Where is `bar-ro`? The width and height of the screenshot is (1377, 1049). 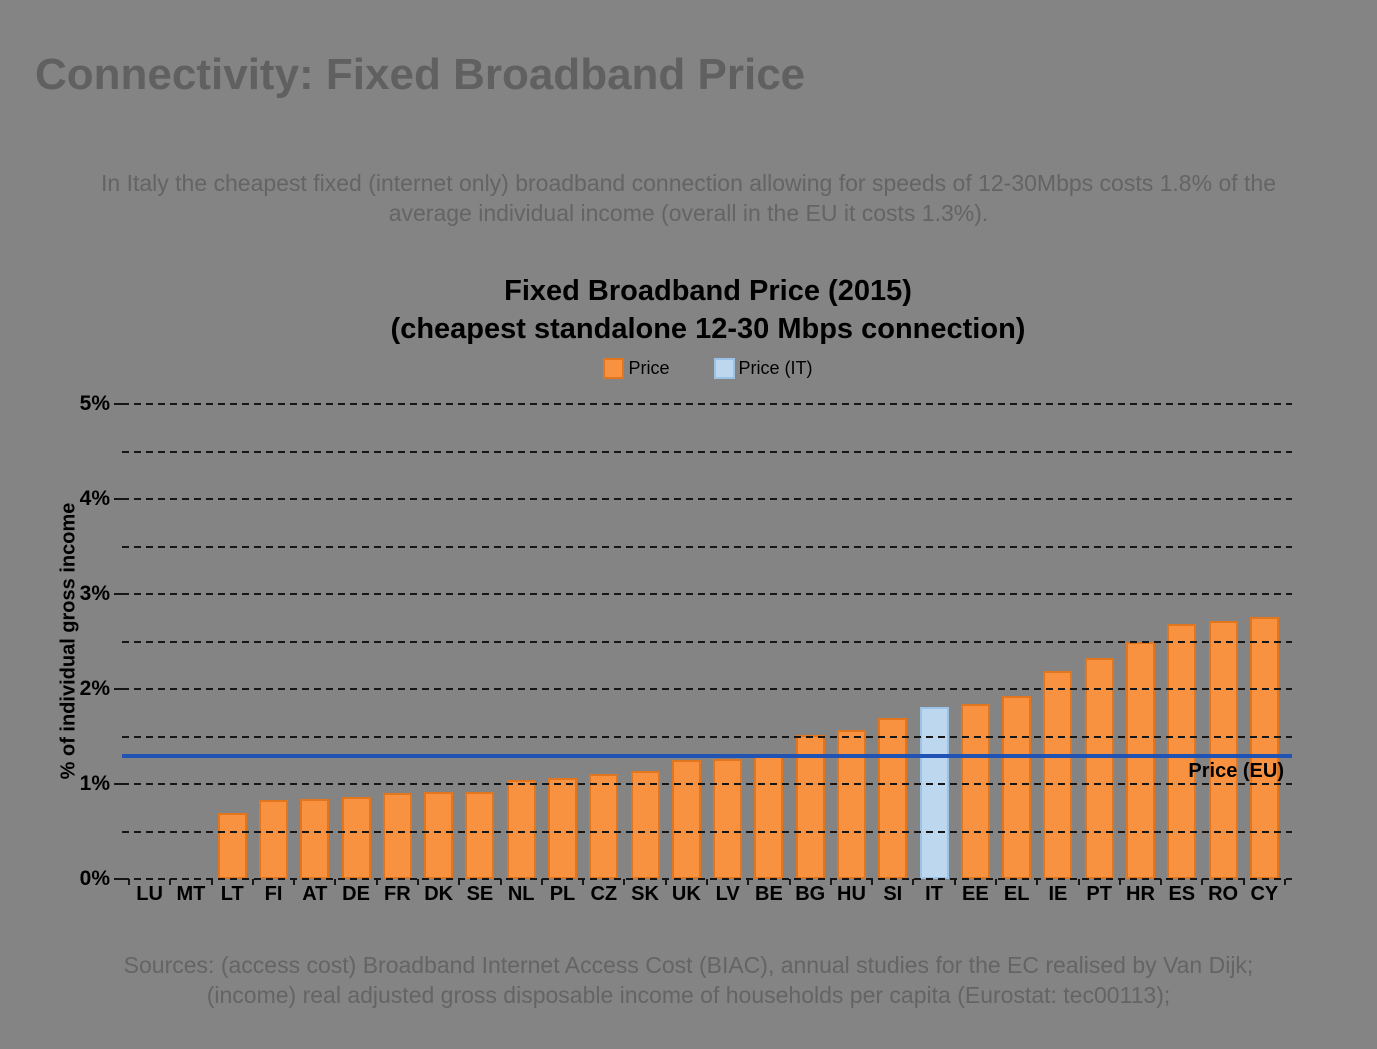
bar-ro is located at coordinates (1223, 749).